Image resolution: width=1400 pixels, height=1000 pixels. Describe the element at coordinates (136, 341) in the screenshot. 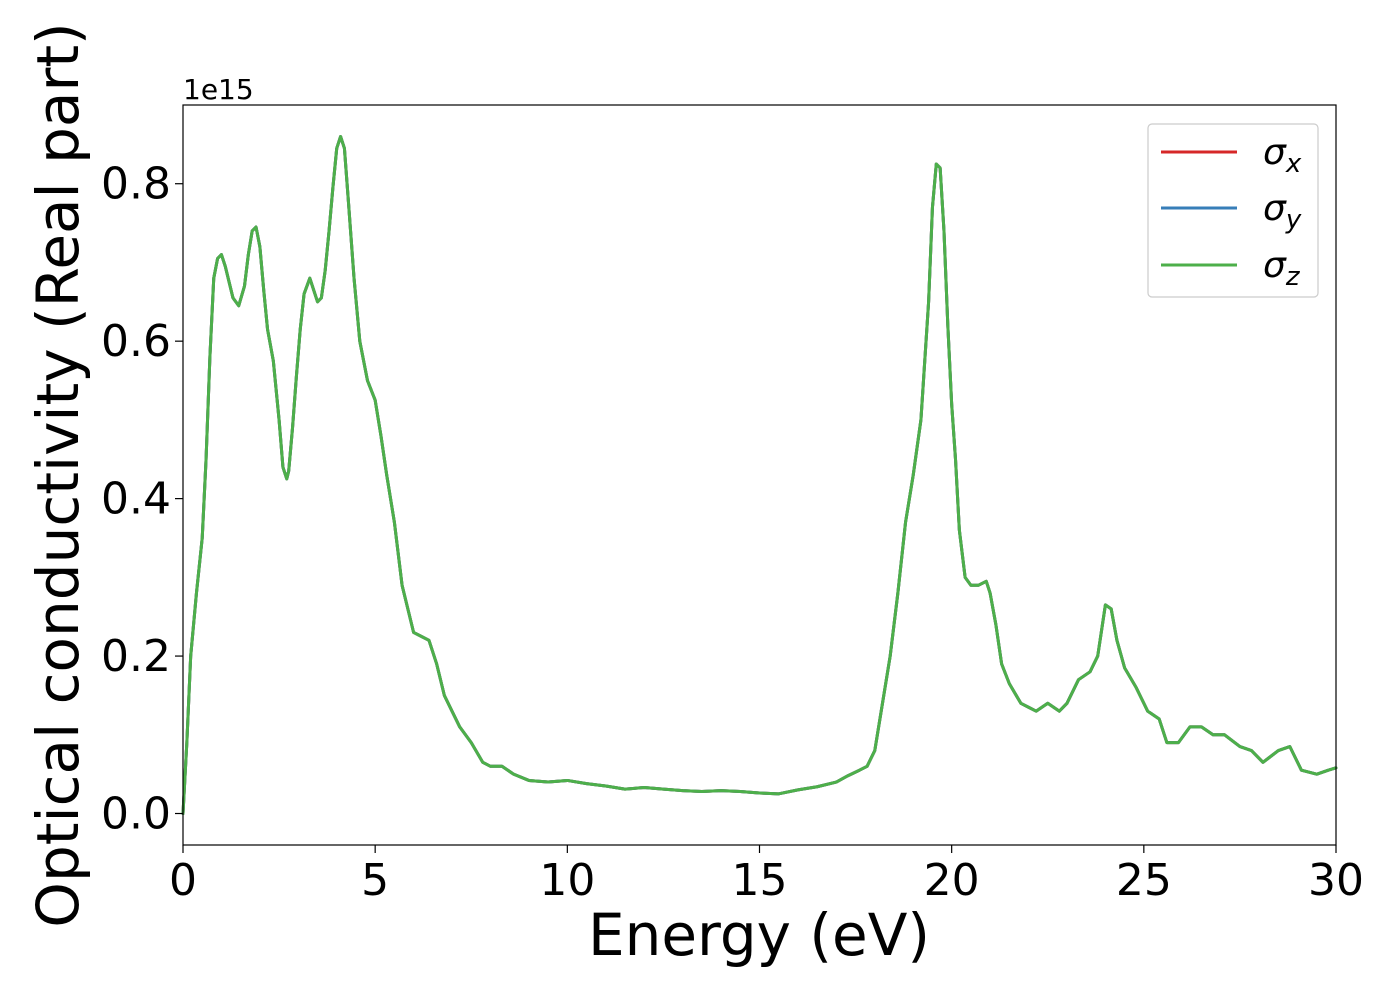

I see `y-tick-label: 0.6` at that location.